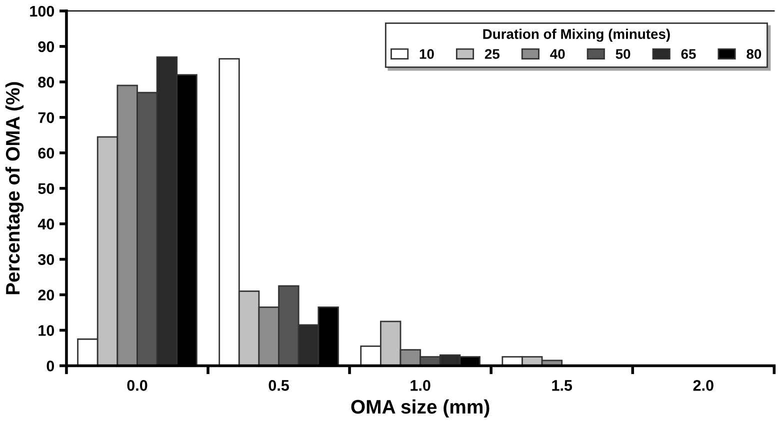 The height and width of the screenshot is (438, 782). I want to click on y-axis-title: Percentage of OMA (%), so click(14, 188).